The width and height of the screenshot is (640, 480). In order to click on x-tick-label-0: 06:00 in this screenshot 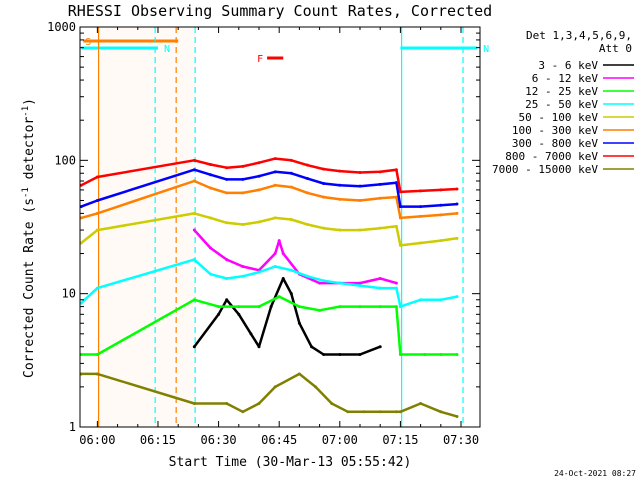, I will do `click(97, 440)`.